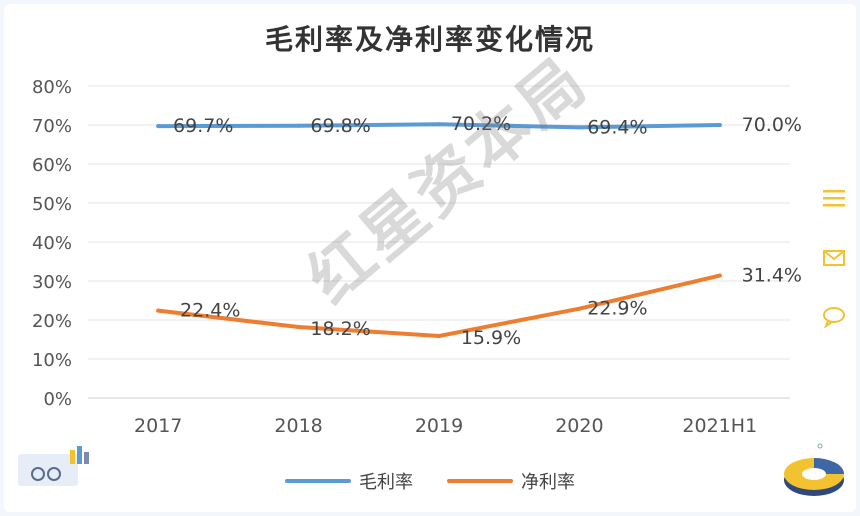 This screenshot has width=860, height=516. Describe the element at coordinates (491, 338) in the screenshot. I see `data-label: 15.9%` at that location.